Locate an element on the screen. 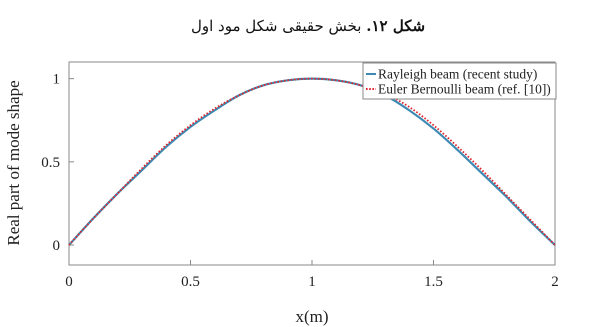 The height and width of the screenshot is (327, 616). y-tick-label: 0.5 is located at coordinates (50, 163).